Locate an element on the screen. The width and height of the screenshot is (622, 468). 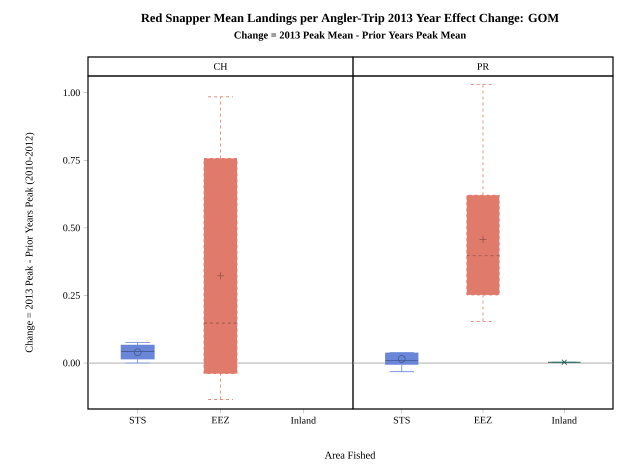
y-tick-label: 0.25 is located at coordinates (71, 295).